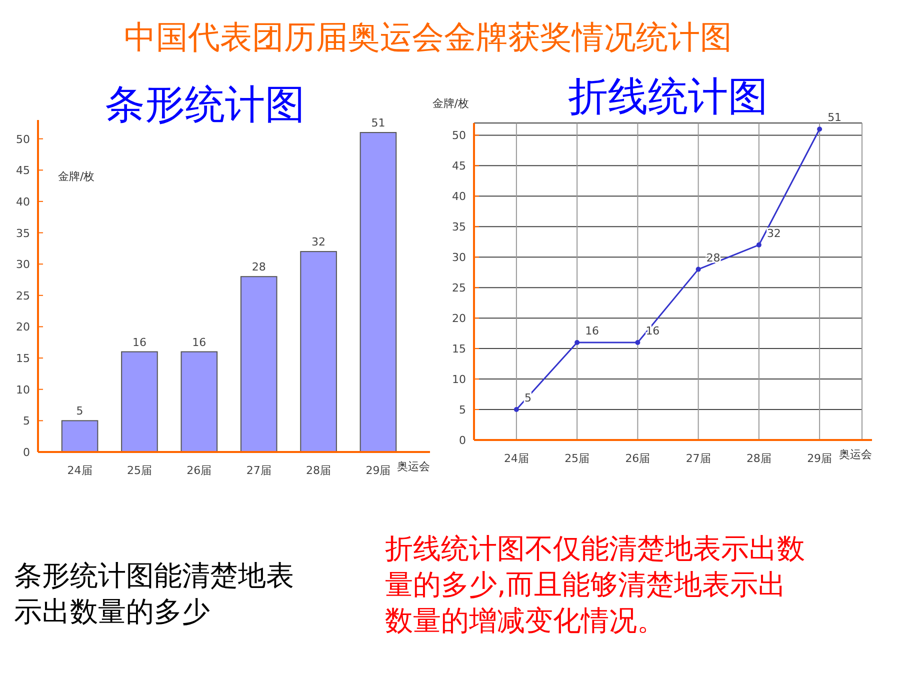 Image resolution: width=900 pixels, height=675 pixels. Describe the element at coordinates (205, 105) in the screenshot. I see `chart-subtitle: 条形统计图` at that location.